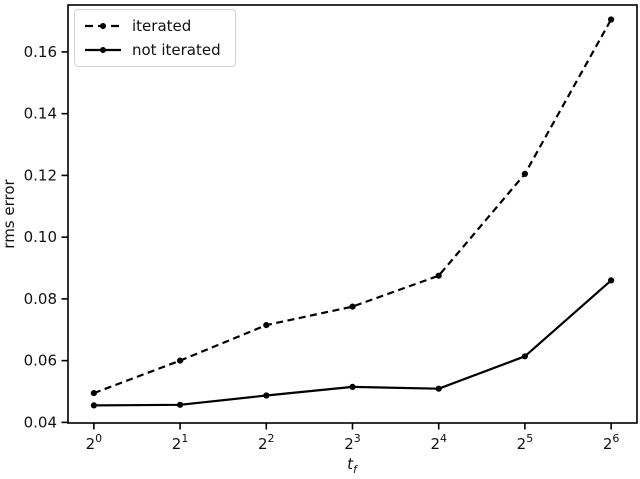 The height and width of the screenshot is (479, 640). I want to click on legend-entry-not-iterated: not iterated, so click(152, 50).